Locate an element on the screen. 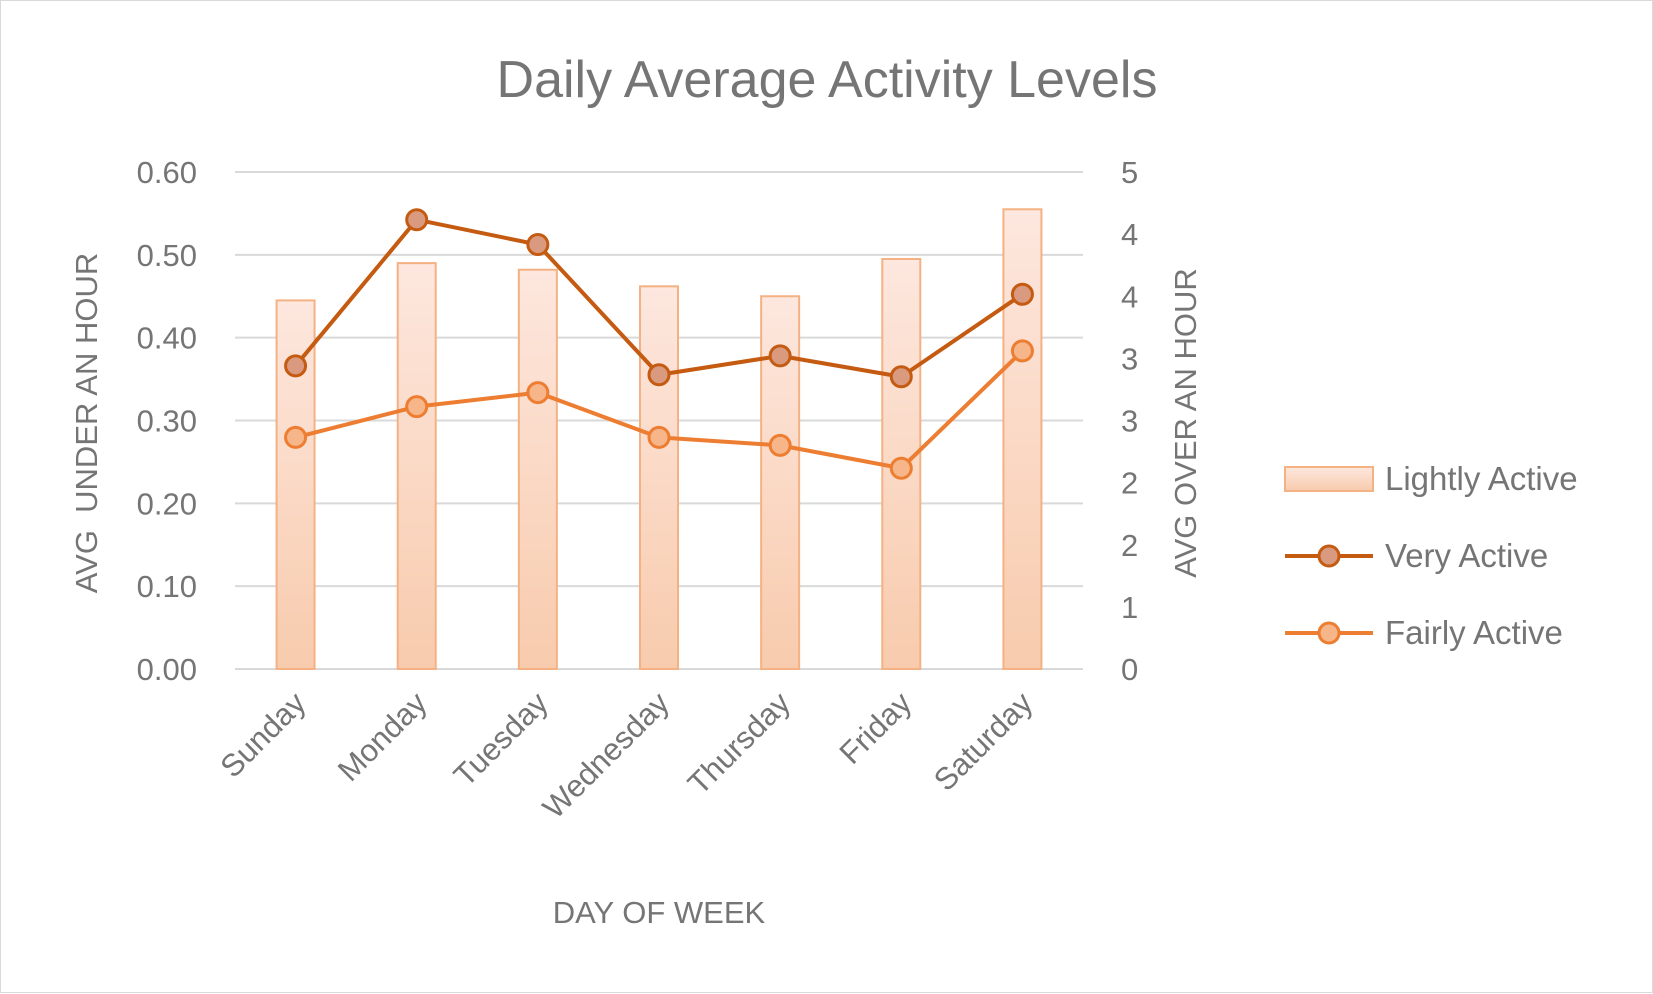 This screenshot has height=994, width=1653. legend-label: Very Active is located at coordinates (1466, 555).